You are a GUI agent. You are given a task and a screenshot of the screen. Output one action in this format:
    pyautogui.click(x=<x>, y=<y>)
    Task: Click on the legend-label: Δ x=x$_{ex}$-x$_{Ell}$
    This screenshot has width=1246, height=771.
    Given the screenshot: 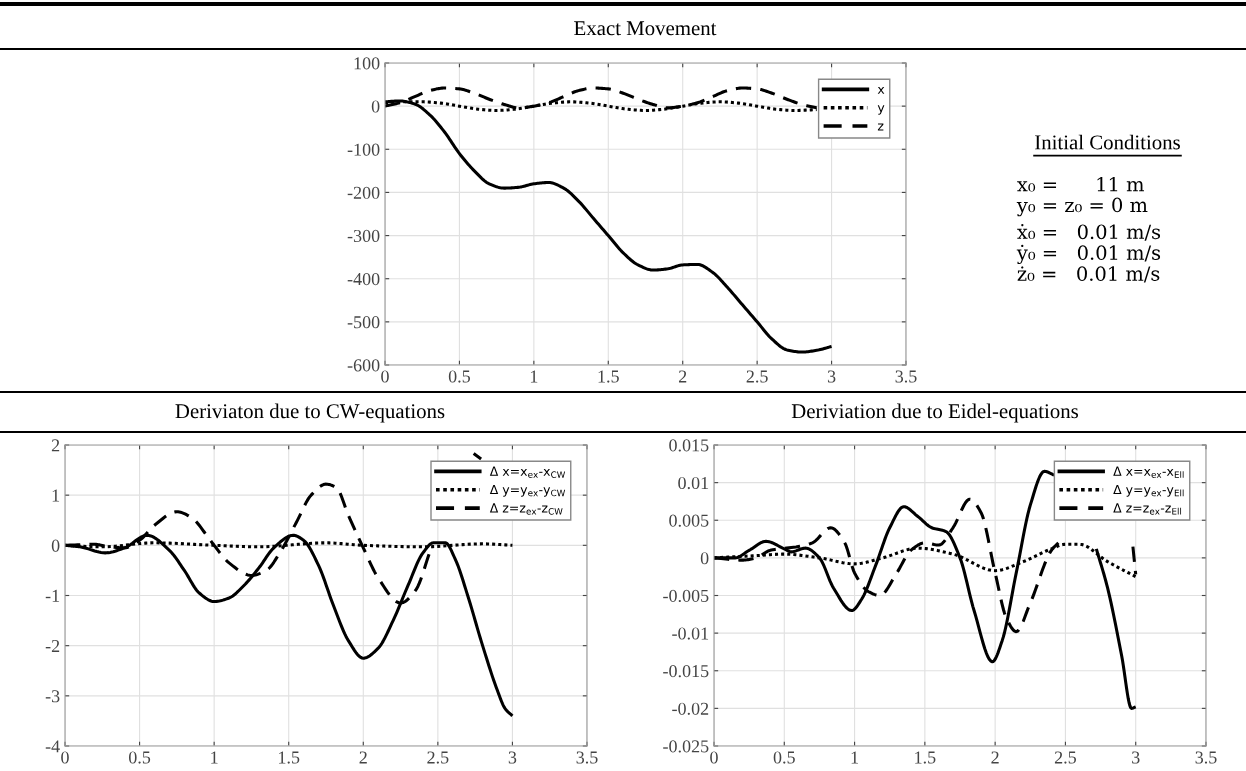 What is the action you would take?
    pyautogui.click(x=1148, y=472)
    